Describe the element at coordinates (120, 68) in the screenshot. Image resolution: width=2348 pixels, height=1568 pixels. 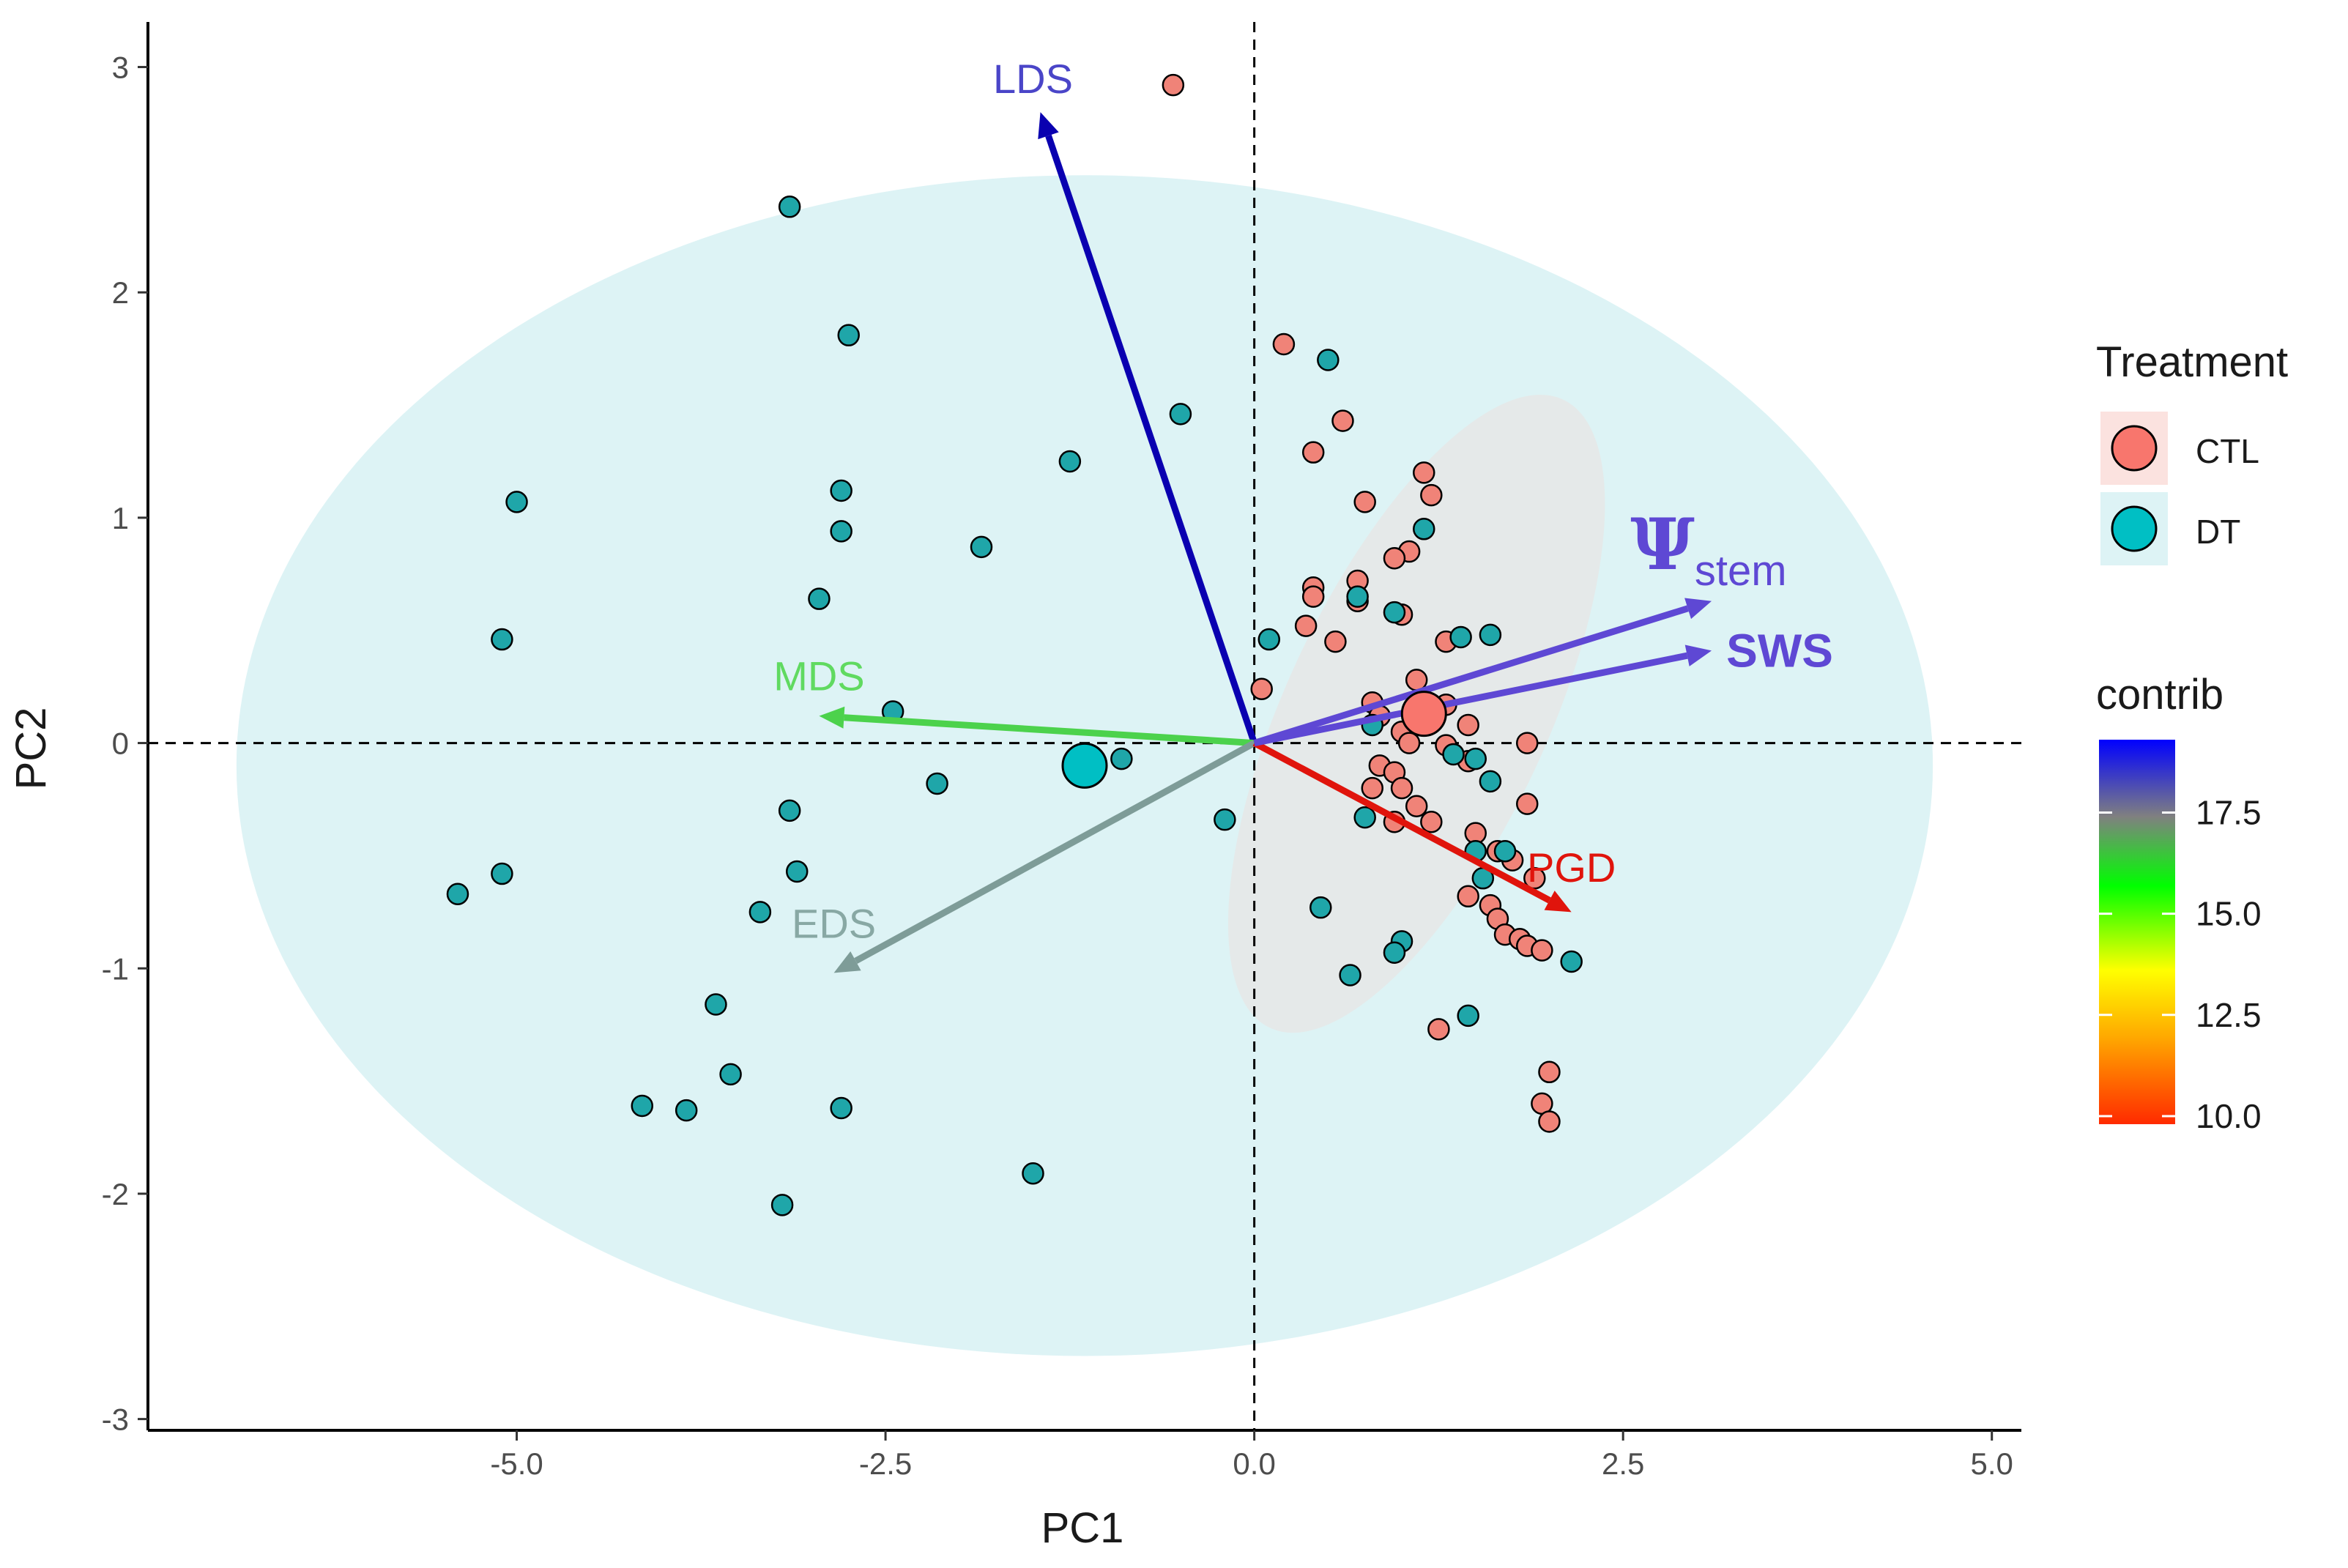
I see `y-tick-label: 3` at that location.